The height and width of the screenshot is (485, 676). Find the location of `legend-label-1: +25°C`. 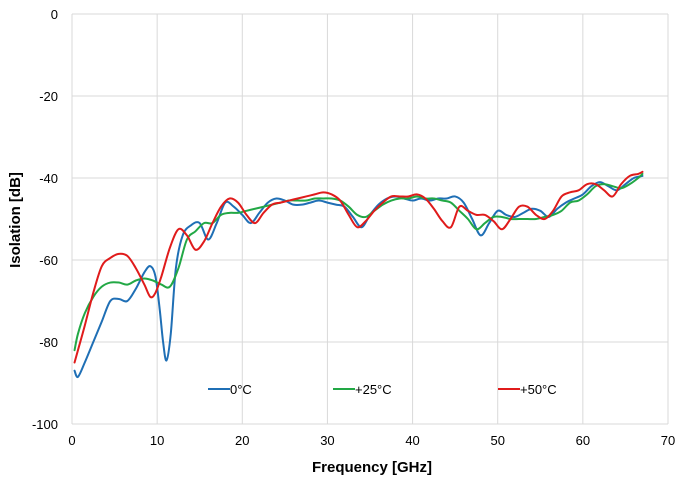

legend-label-1: +25°C is located at coordinates (373, 389).